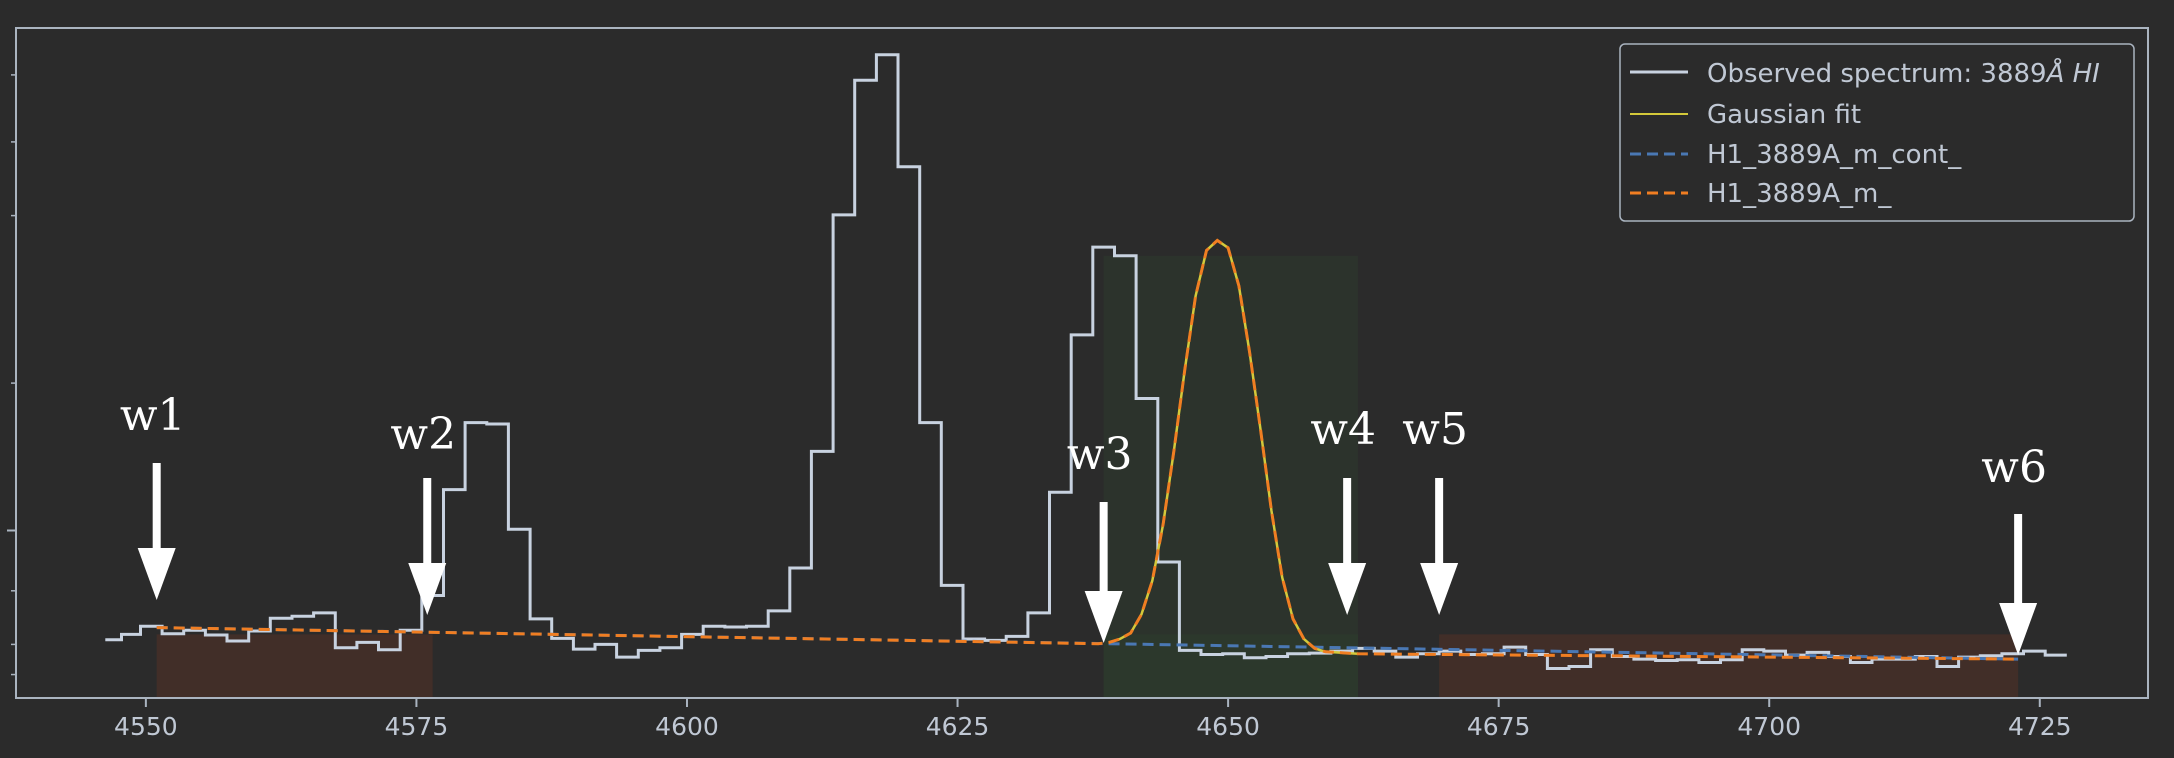  I want to click on legend-box, so click(1877, 132).